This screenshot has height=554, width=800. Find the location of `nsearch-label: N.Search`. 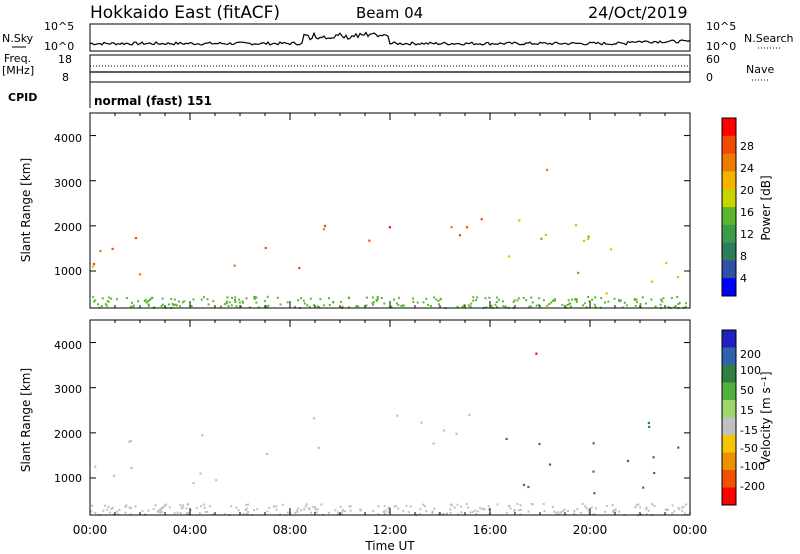

nsearch-label: N.Search is located at coordinates (769, 38).